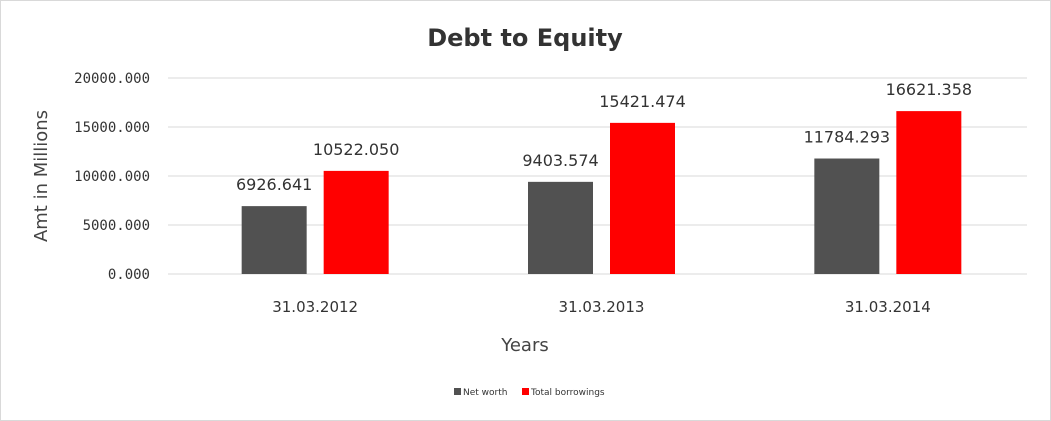 This screenshot has width=1051, height=421. I want to click on x-category-label: 31.03.2012, so click(315, 307).